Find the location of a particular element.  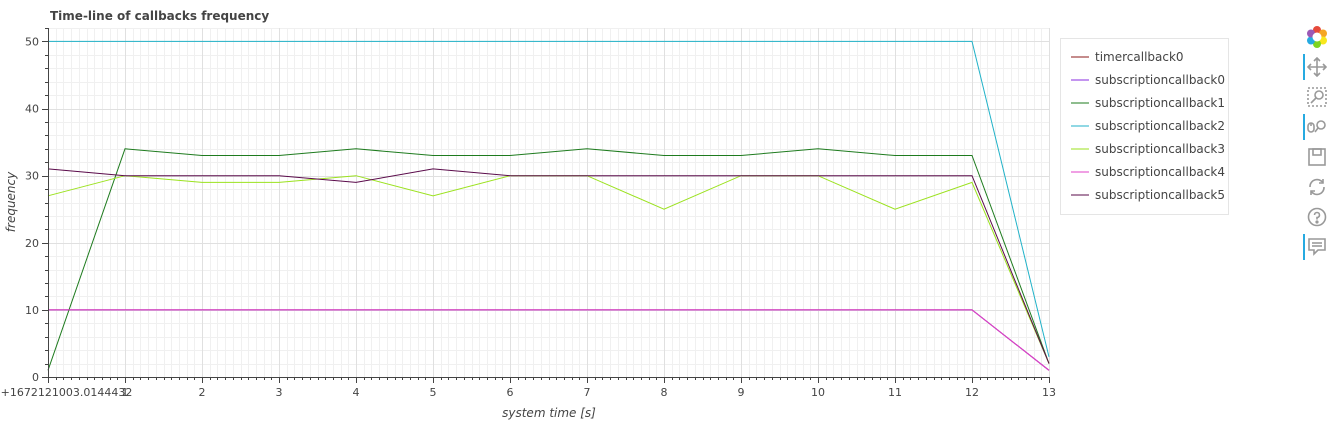

pan-tool is located at coordinates (1316, 67).